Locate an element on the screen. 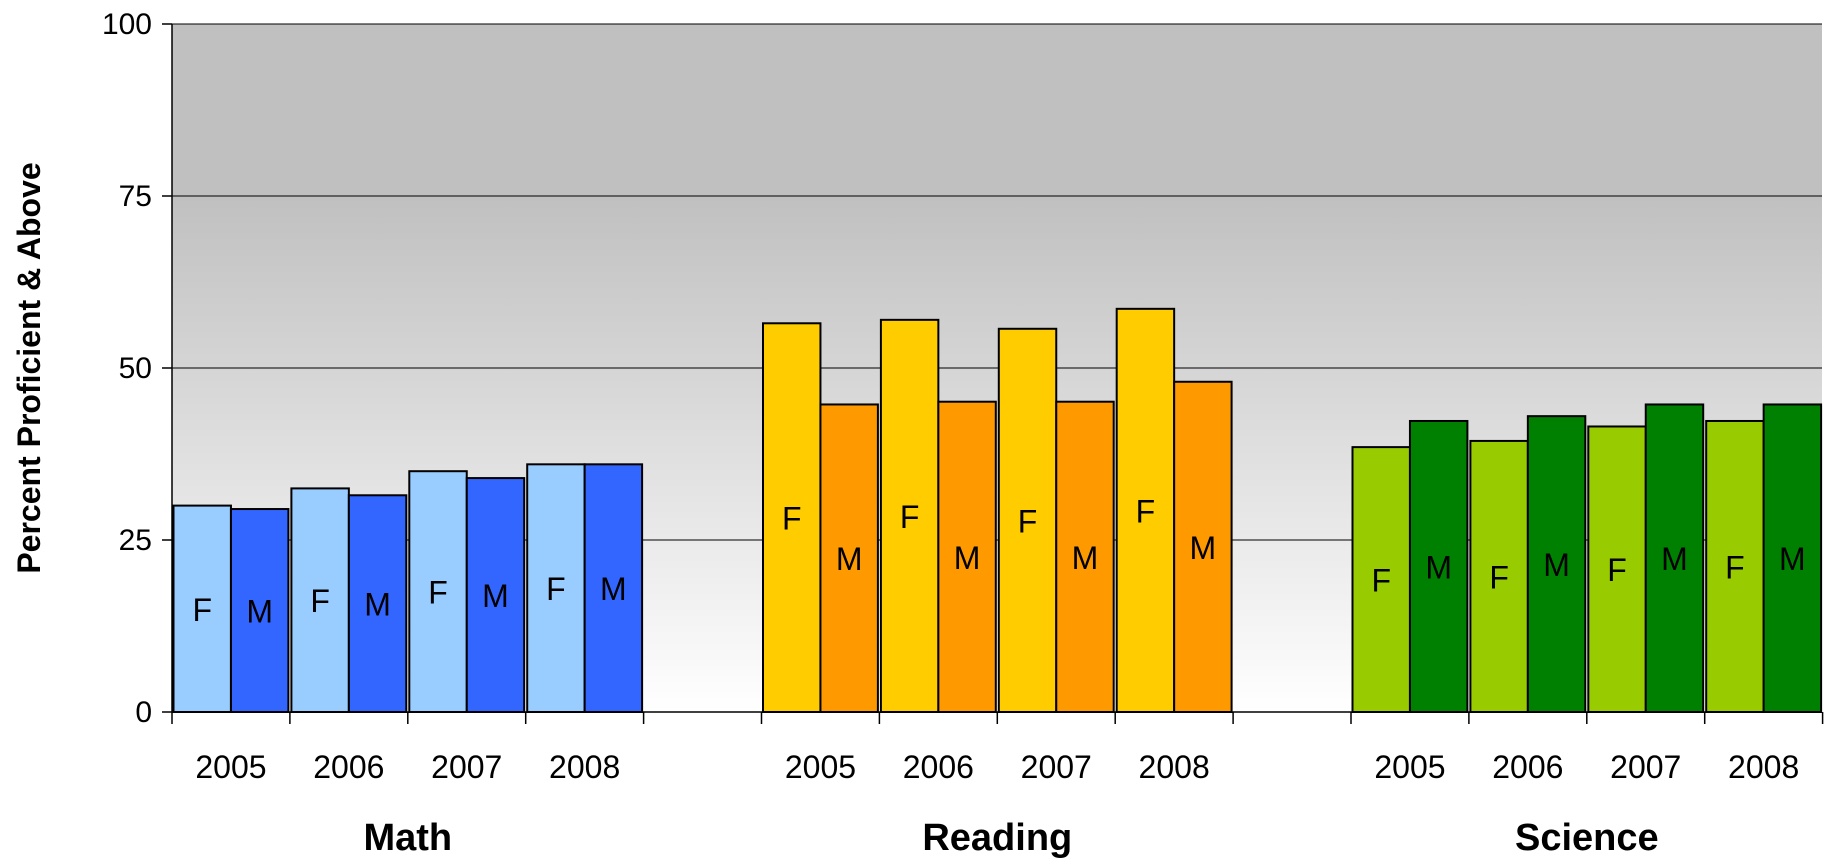 This screenshot has height=860, width=1824. group-label-science: Science is located at coordinates (1587, 838).